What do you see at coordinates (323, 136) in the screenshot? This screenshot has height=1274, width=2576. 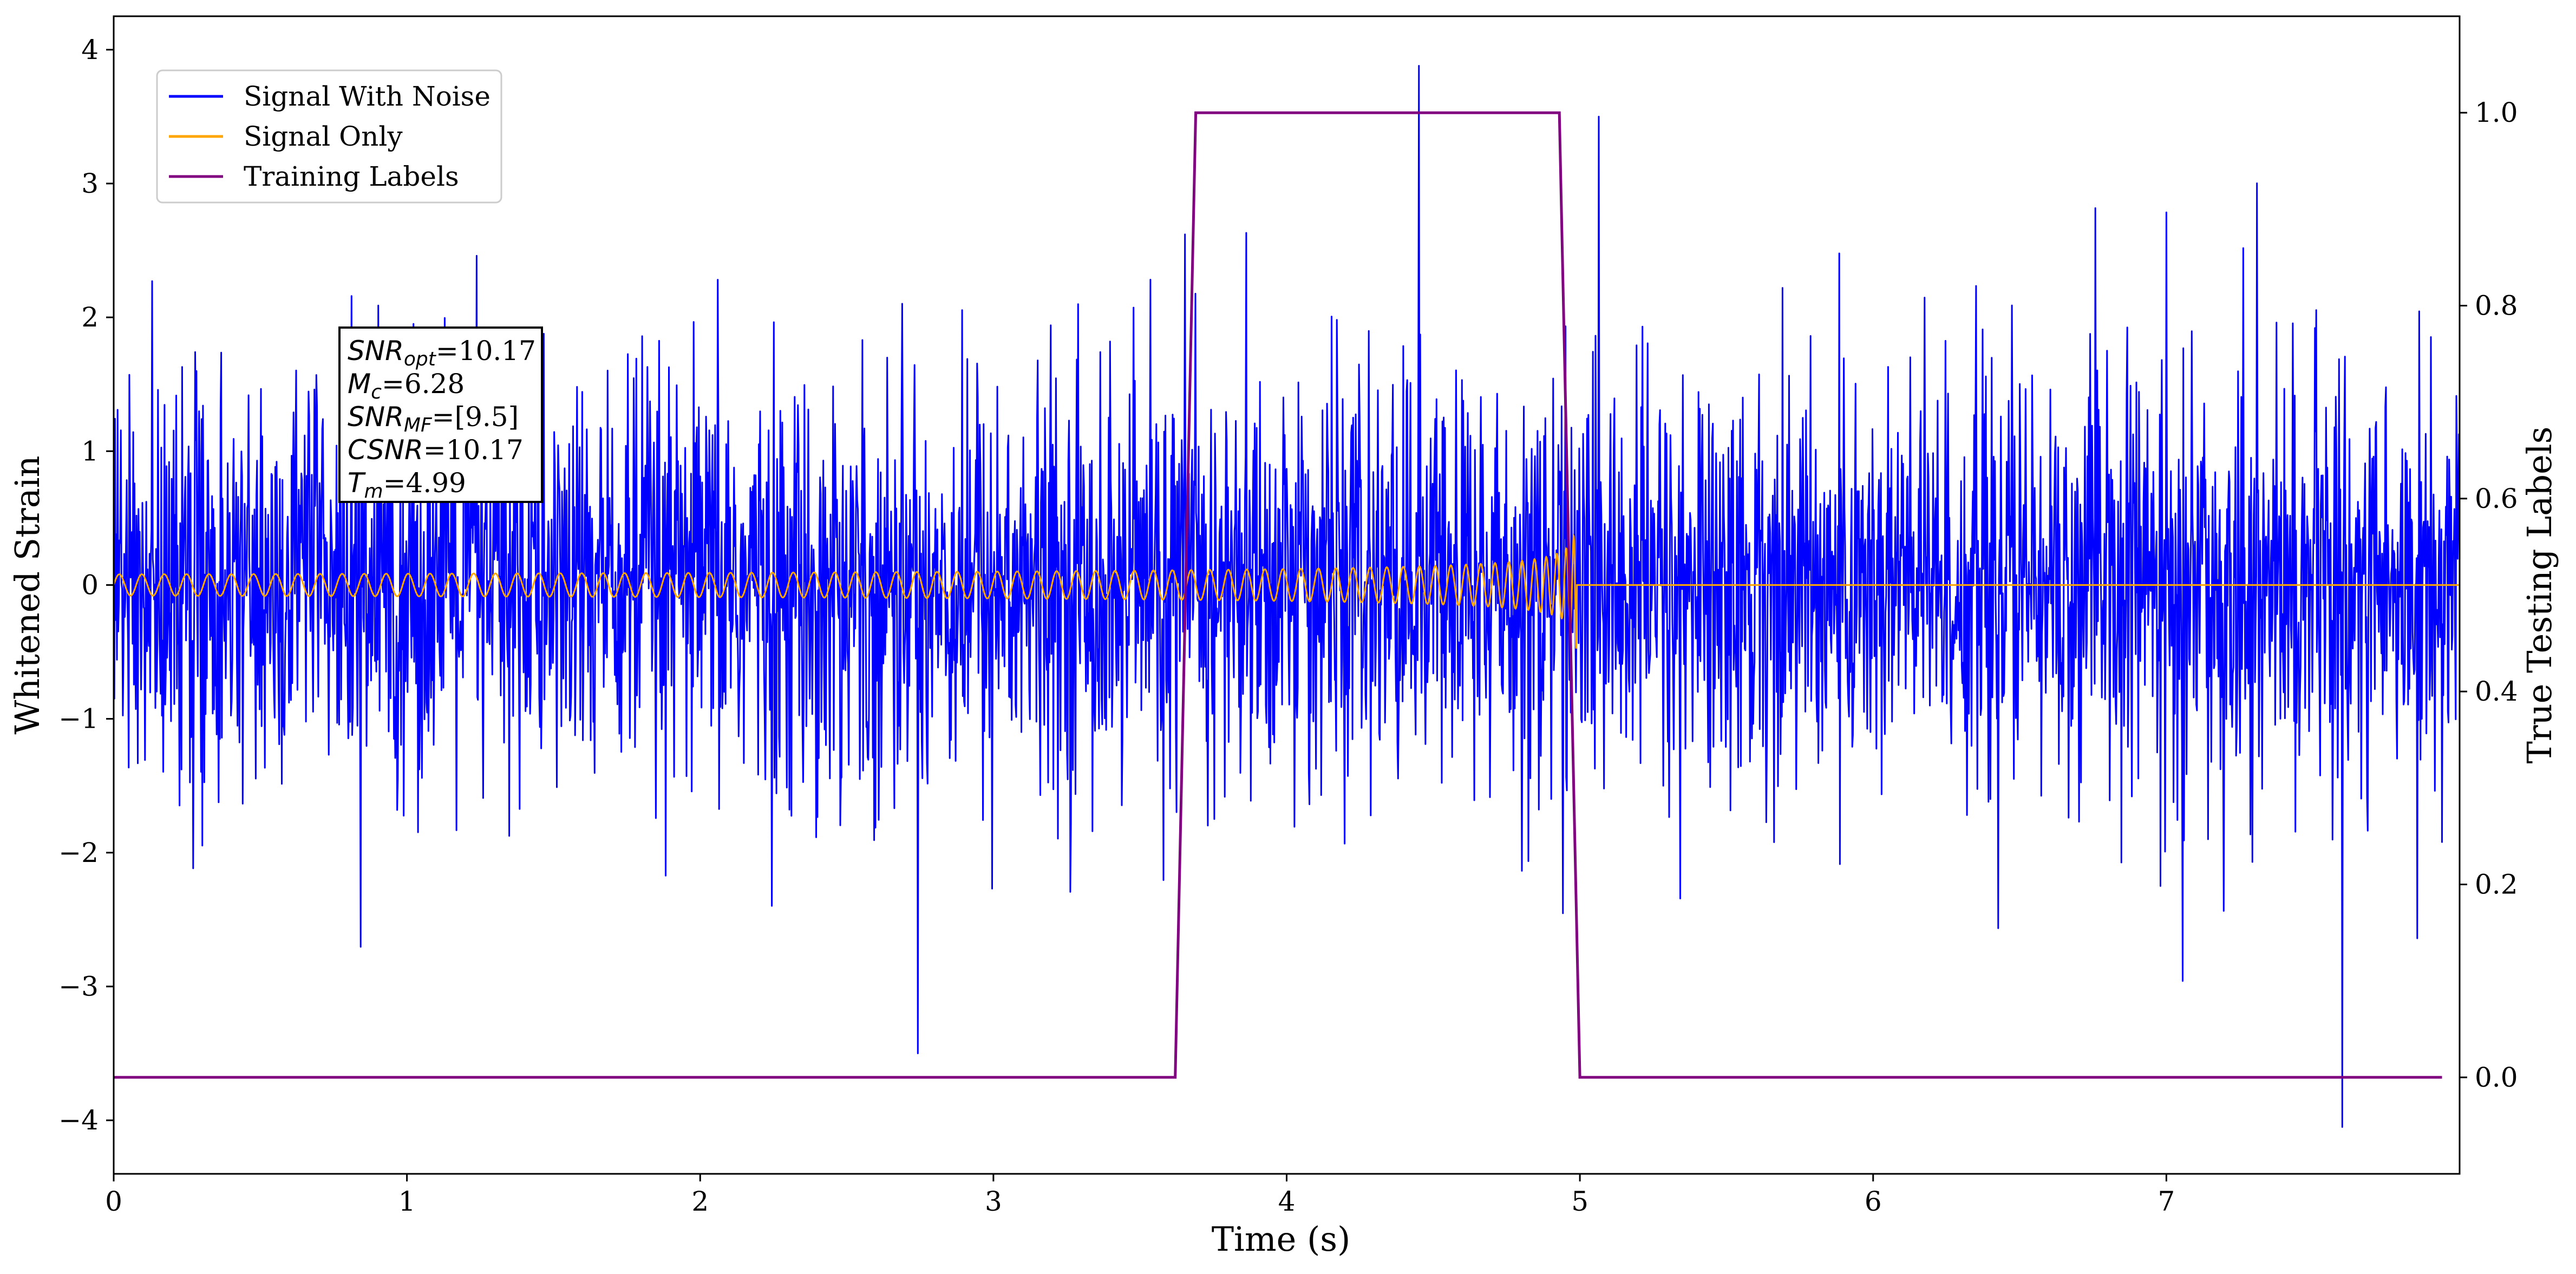 I see `legend-label: Signal Only` at bounding box center [323, 136].